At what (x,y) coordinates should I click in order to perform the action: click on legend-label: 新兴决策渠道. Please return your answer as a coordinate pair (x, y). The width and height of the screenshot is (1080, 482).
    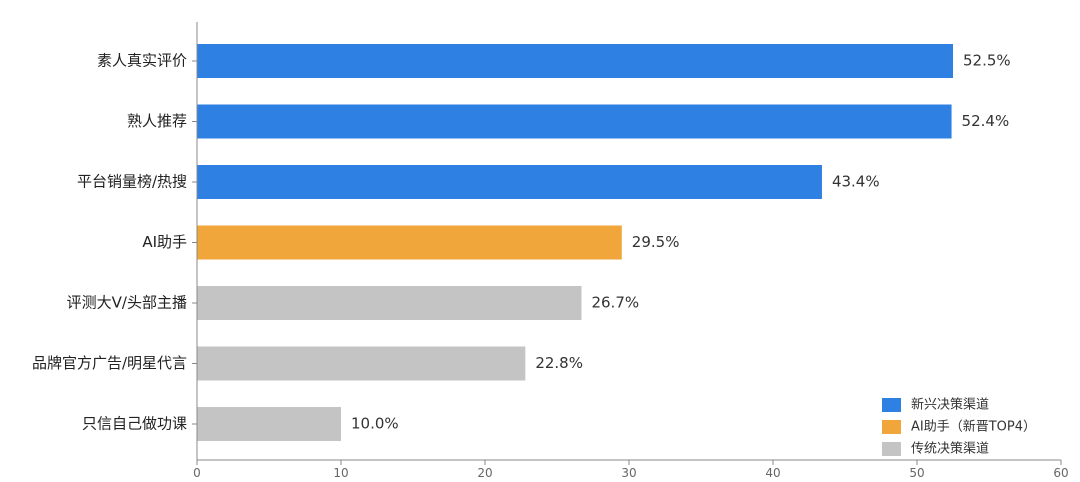
    Looking at the image, I should click on (950, 405).